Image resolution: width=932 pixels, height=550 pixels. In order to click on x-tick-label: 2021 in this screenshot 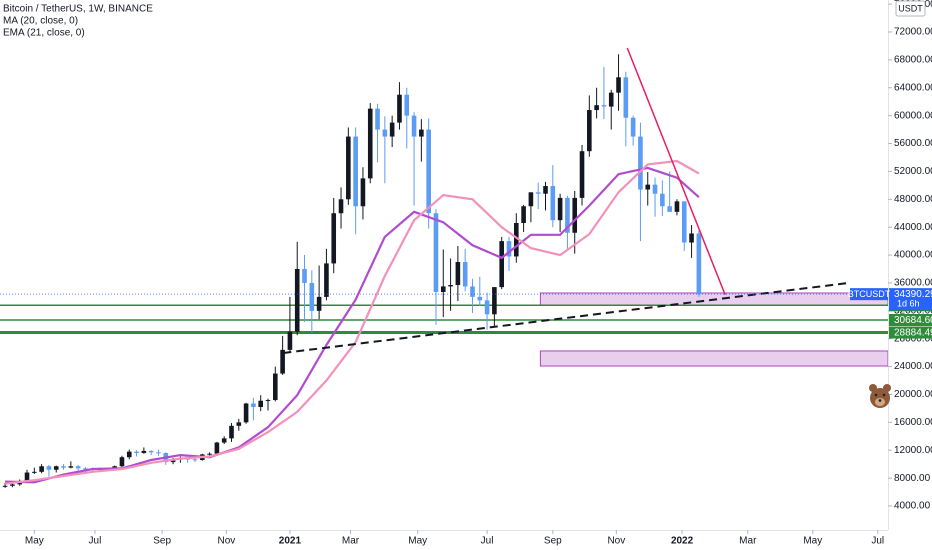, I will do `click(290, 541)`.